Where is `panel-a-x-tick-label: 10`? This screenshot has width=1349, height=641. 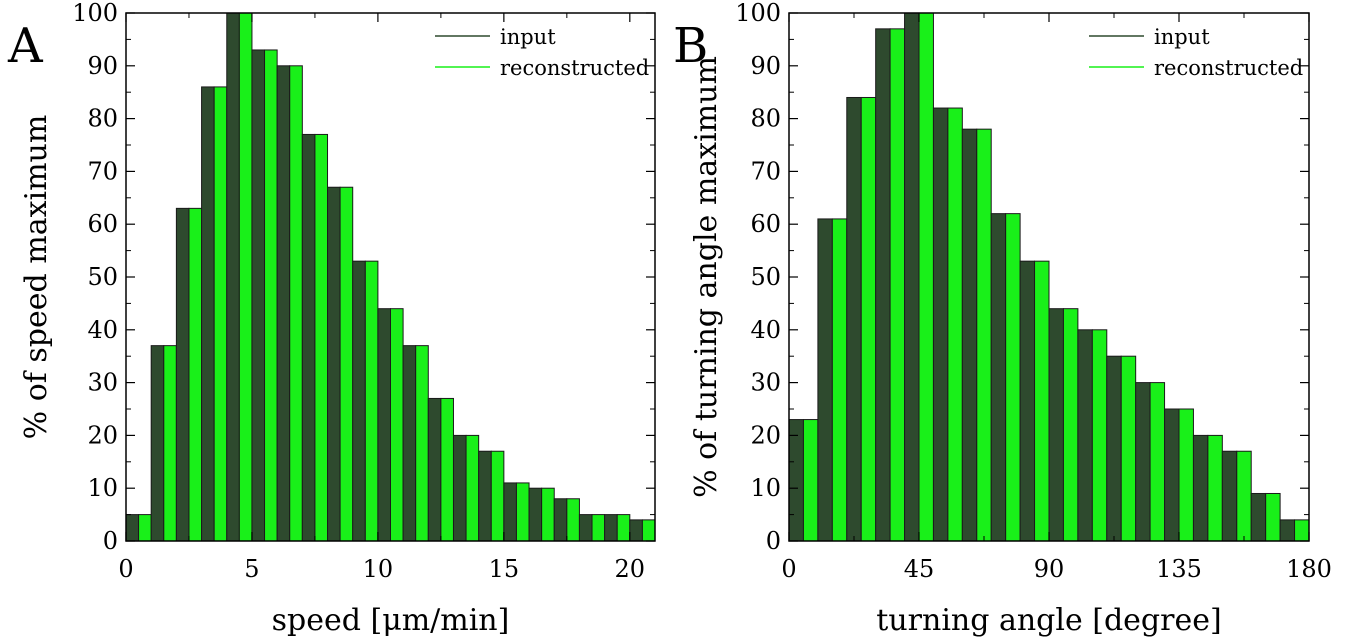 panel-a-x-tick-label: 10 is located at coordinates (378, 569).